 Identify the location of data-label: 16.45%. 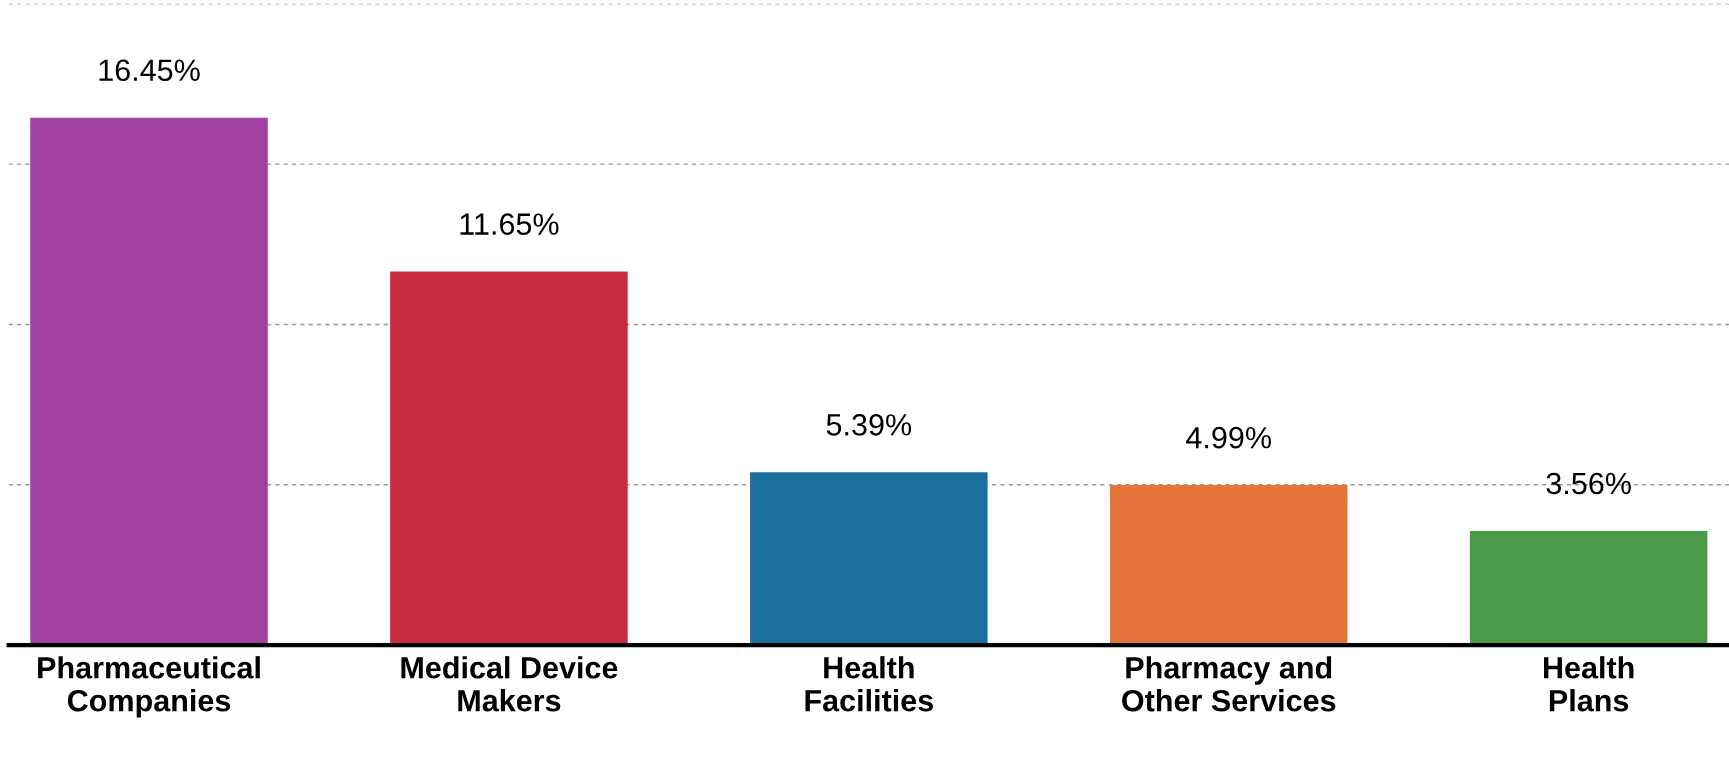
(149, 70).